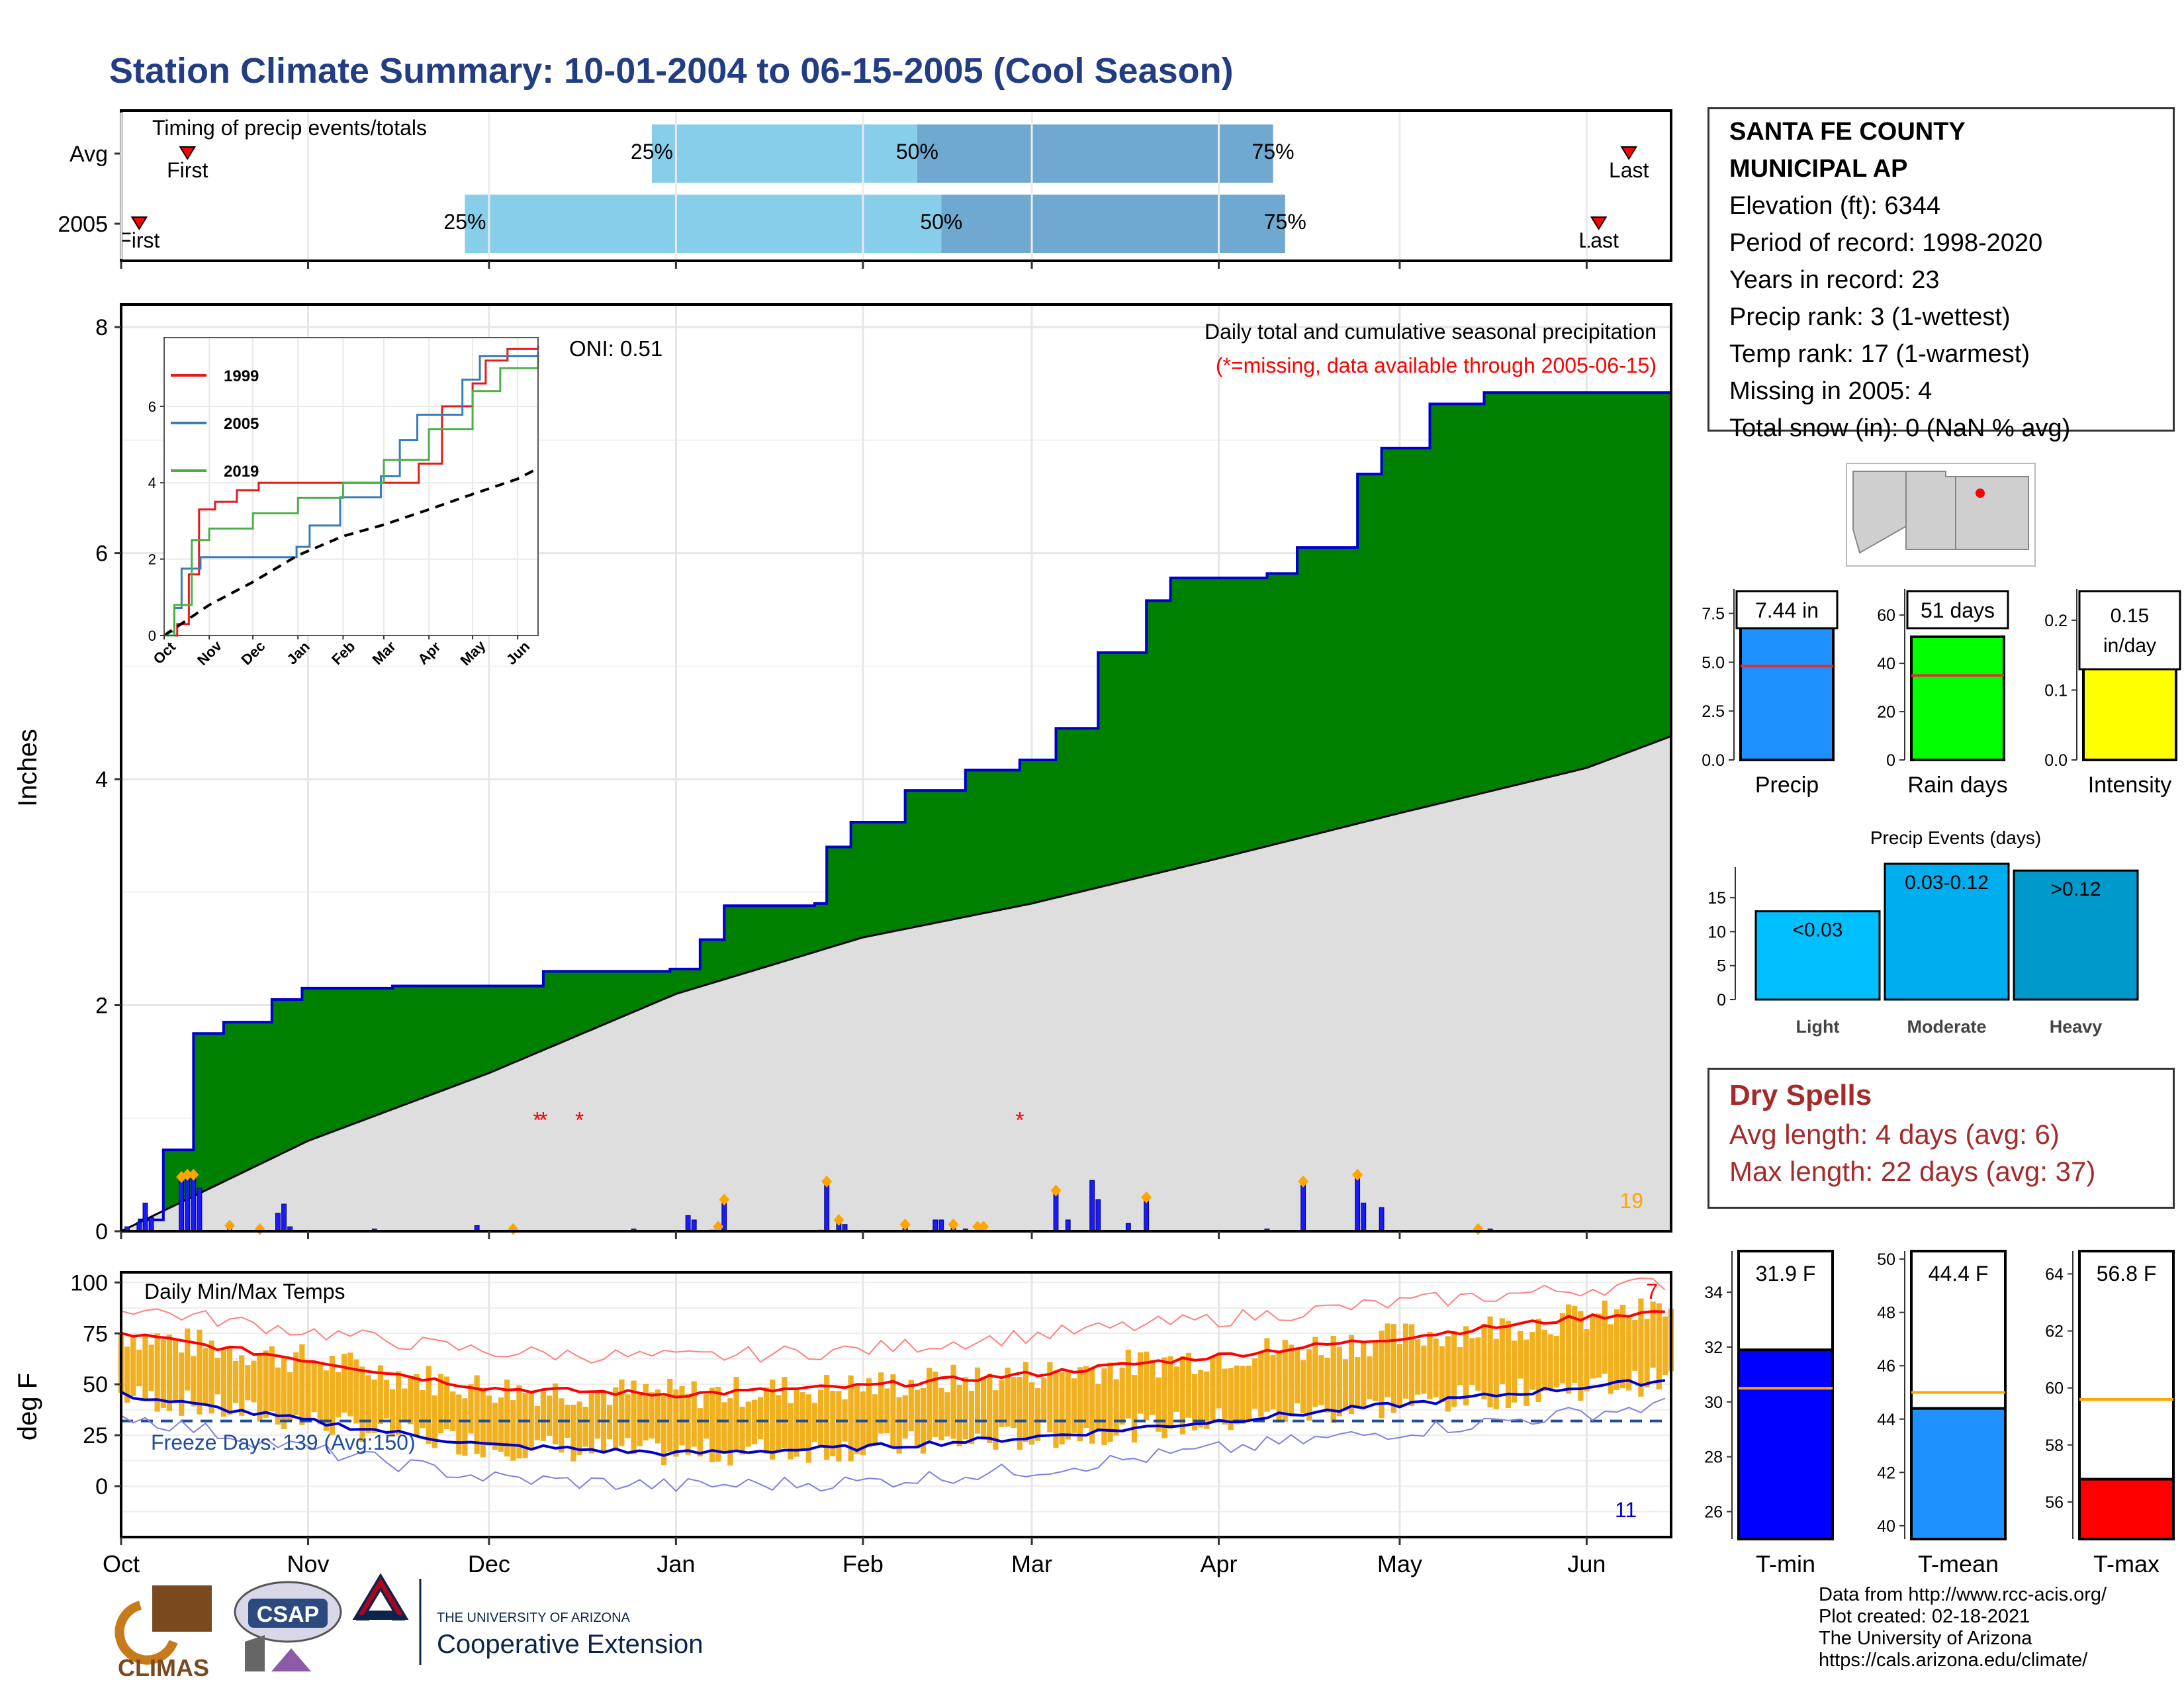  Describe the element at coordinates (152, 636) in the screenshot. I see `inset-y-tick-label: 0` at that location.